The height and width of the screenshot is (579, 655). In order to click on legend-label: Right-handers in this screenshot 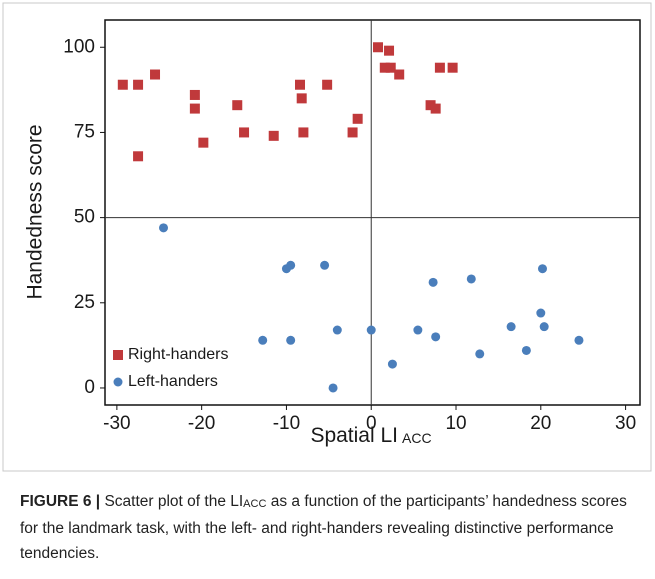, I will do `click(178, 354)`.